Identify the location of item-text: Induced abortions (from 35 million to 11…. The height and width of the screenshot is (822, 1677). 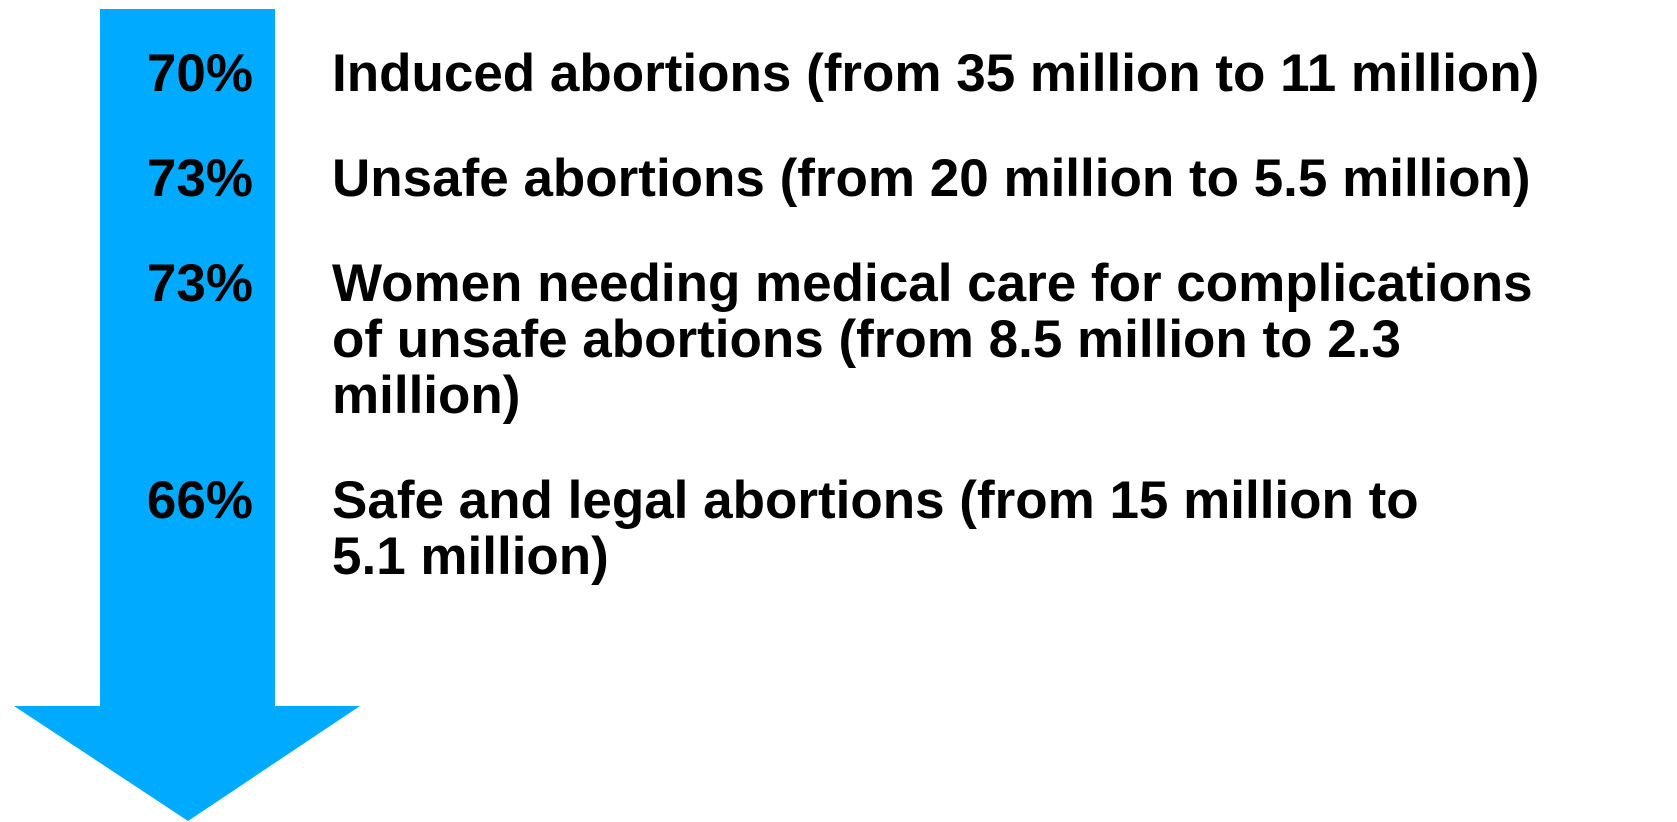
(935, 73).